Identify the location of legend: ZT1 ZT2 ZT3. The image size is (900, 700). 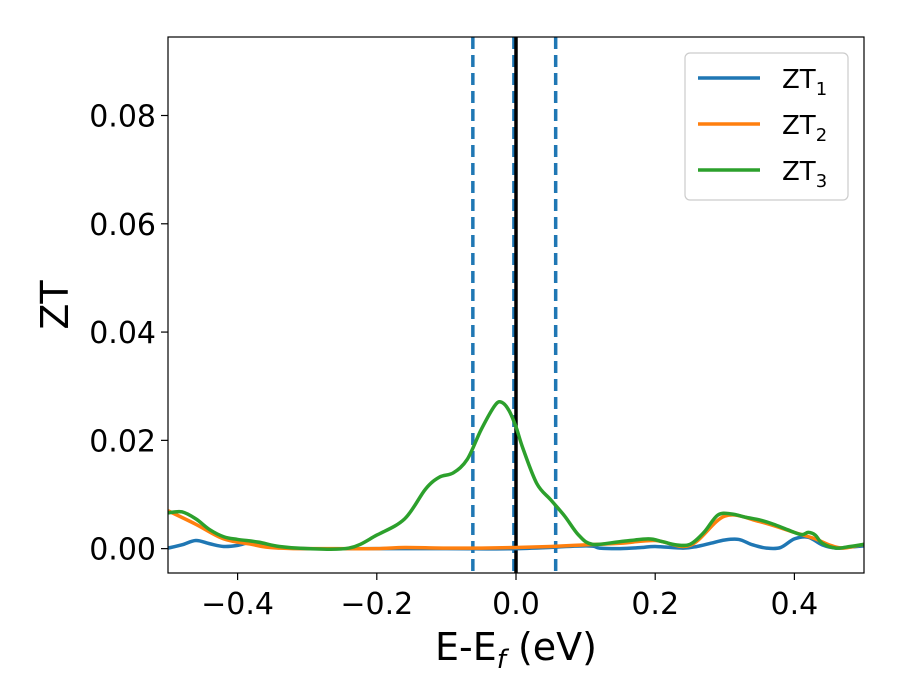
(766, 126).